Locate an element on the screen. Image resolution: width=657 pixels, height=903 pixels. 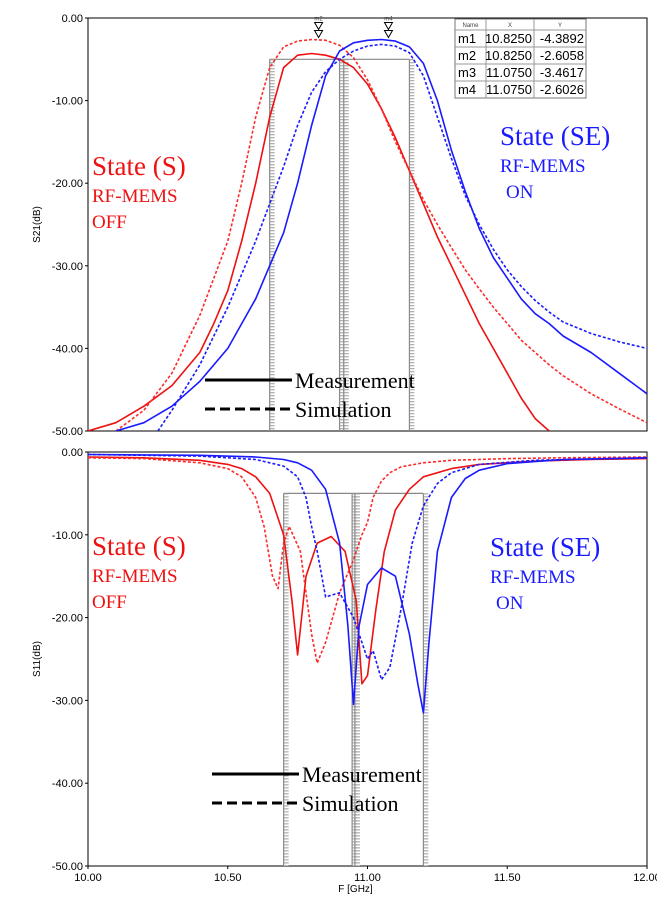
s21-marker-label: m2 is located at coordinates (318, 19).